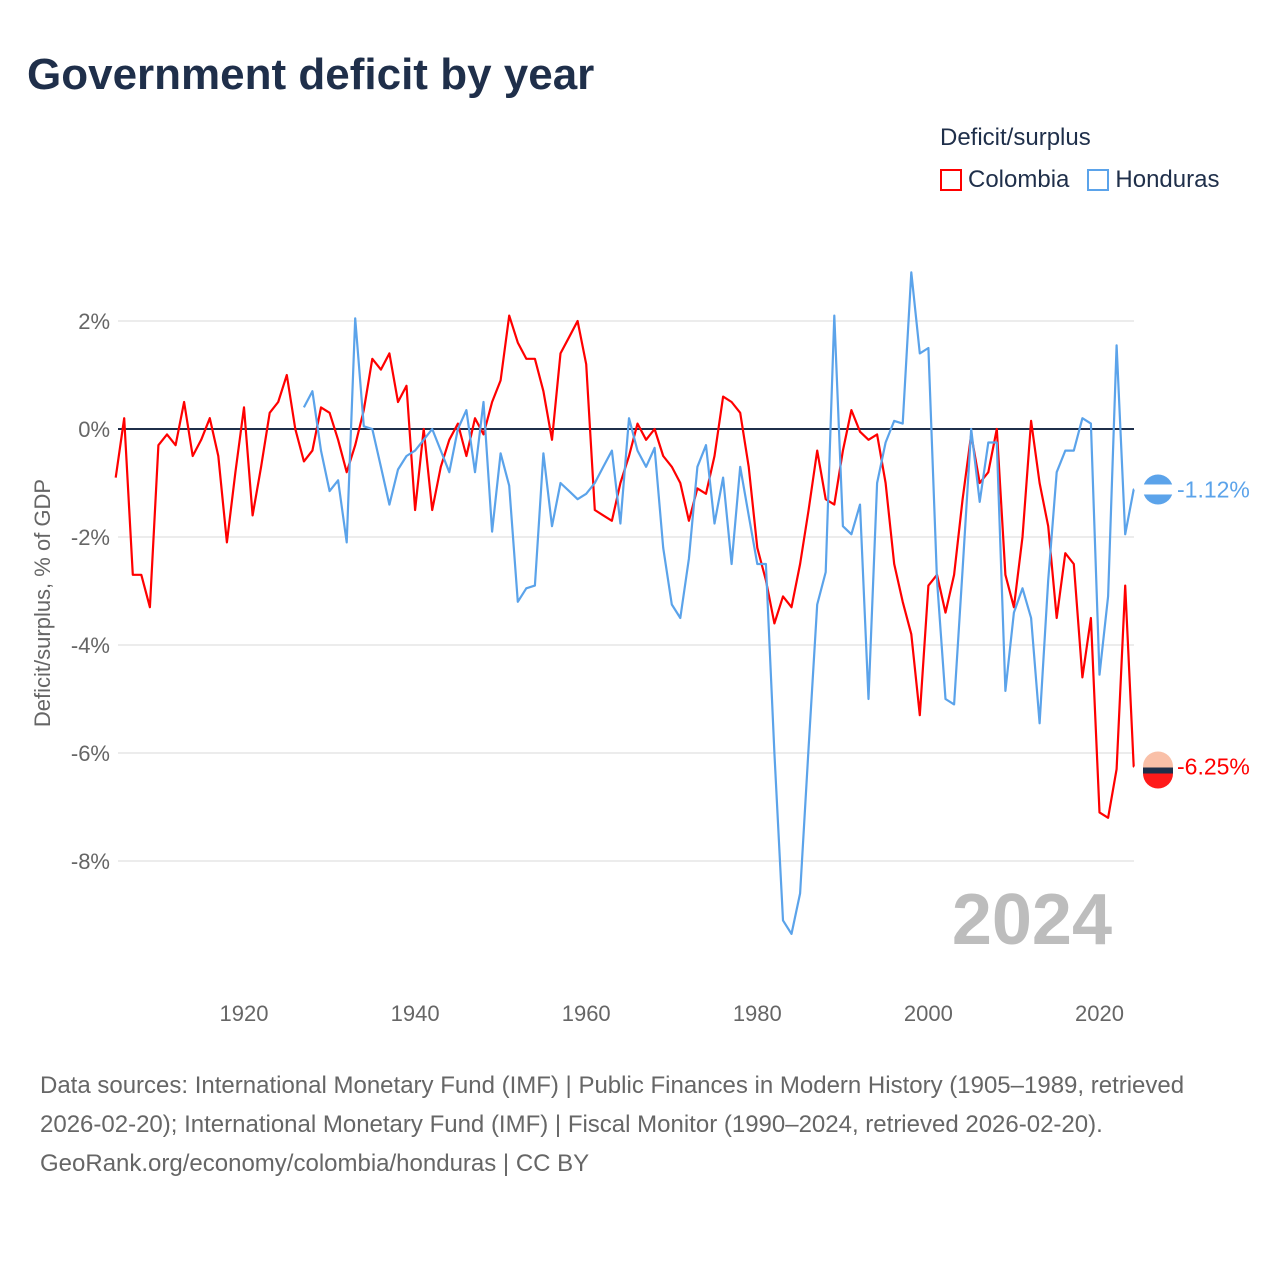  What do you see at coordinates (1098, 180) in the screenshot?
I see `legend-swatch-honduras` at bounding box center [1098, 180].